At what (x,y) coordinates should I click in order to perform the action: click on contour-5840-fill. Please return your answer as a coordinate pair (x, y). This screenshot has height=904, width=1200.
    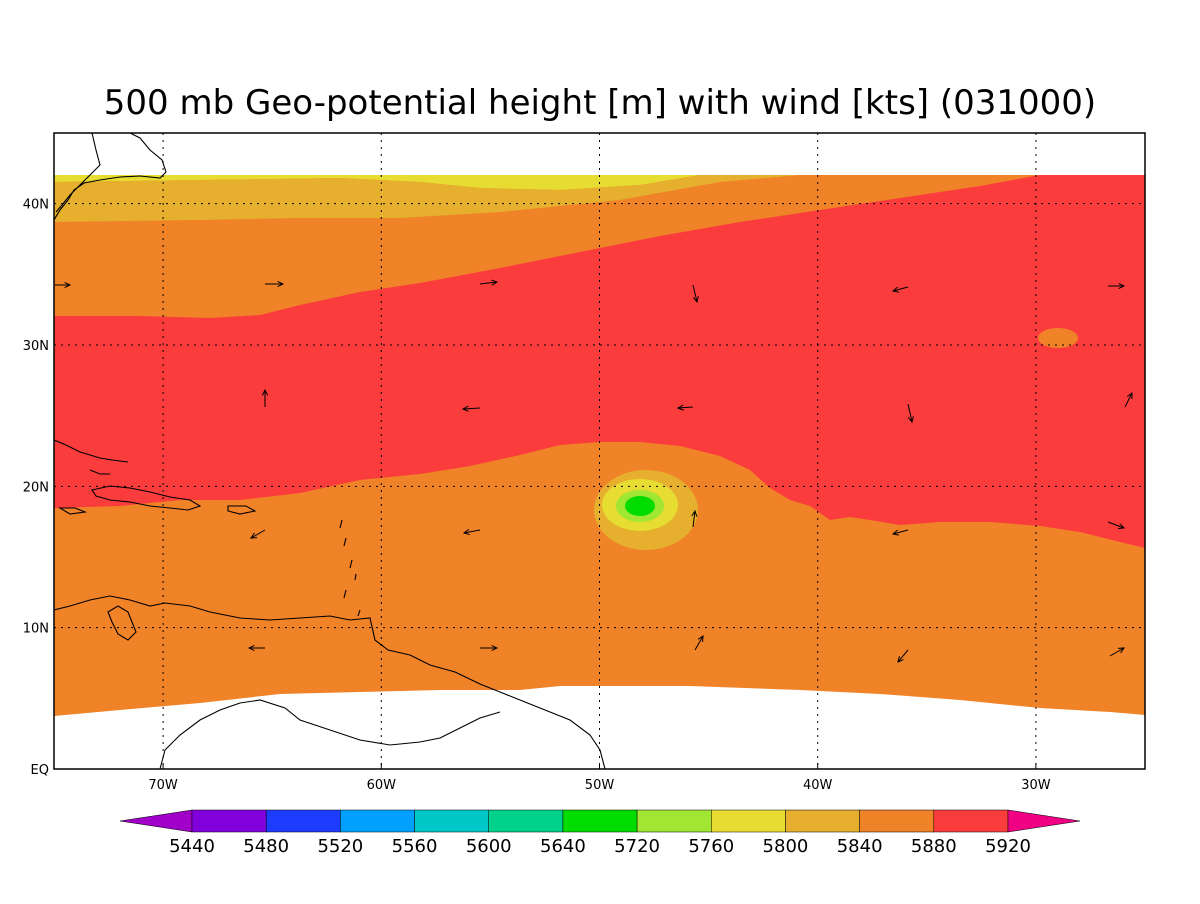
    Looking at the image, I should click on (427, 198).